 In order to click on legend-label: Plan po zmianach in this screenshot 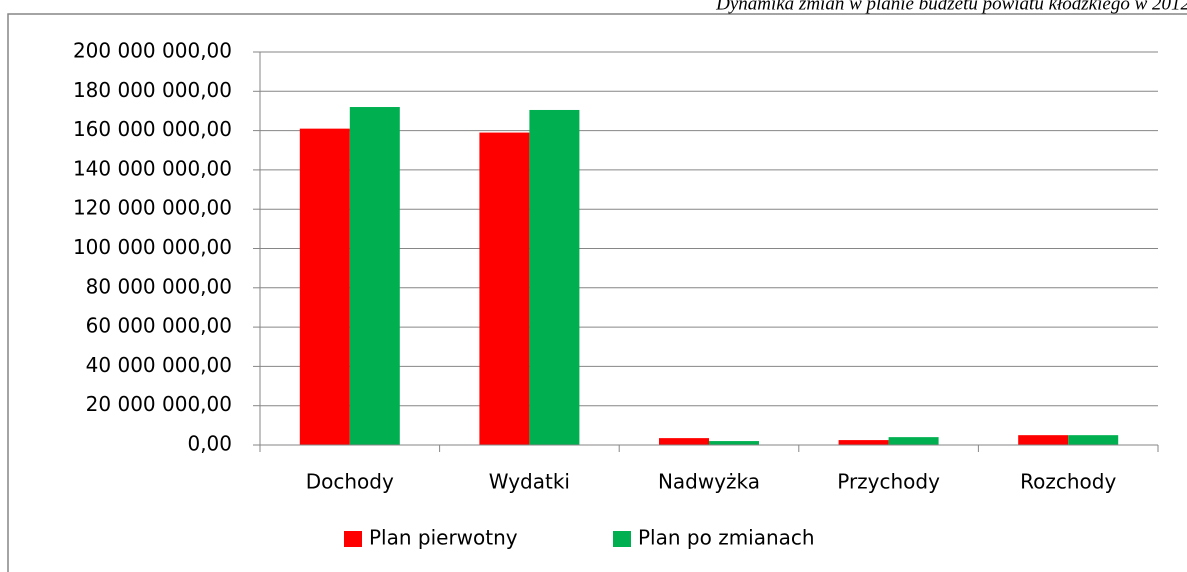, I will do `click(726, 538)`.